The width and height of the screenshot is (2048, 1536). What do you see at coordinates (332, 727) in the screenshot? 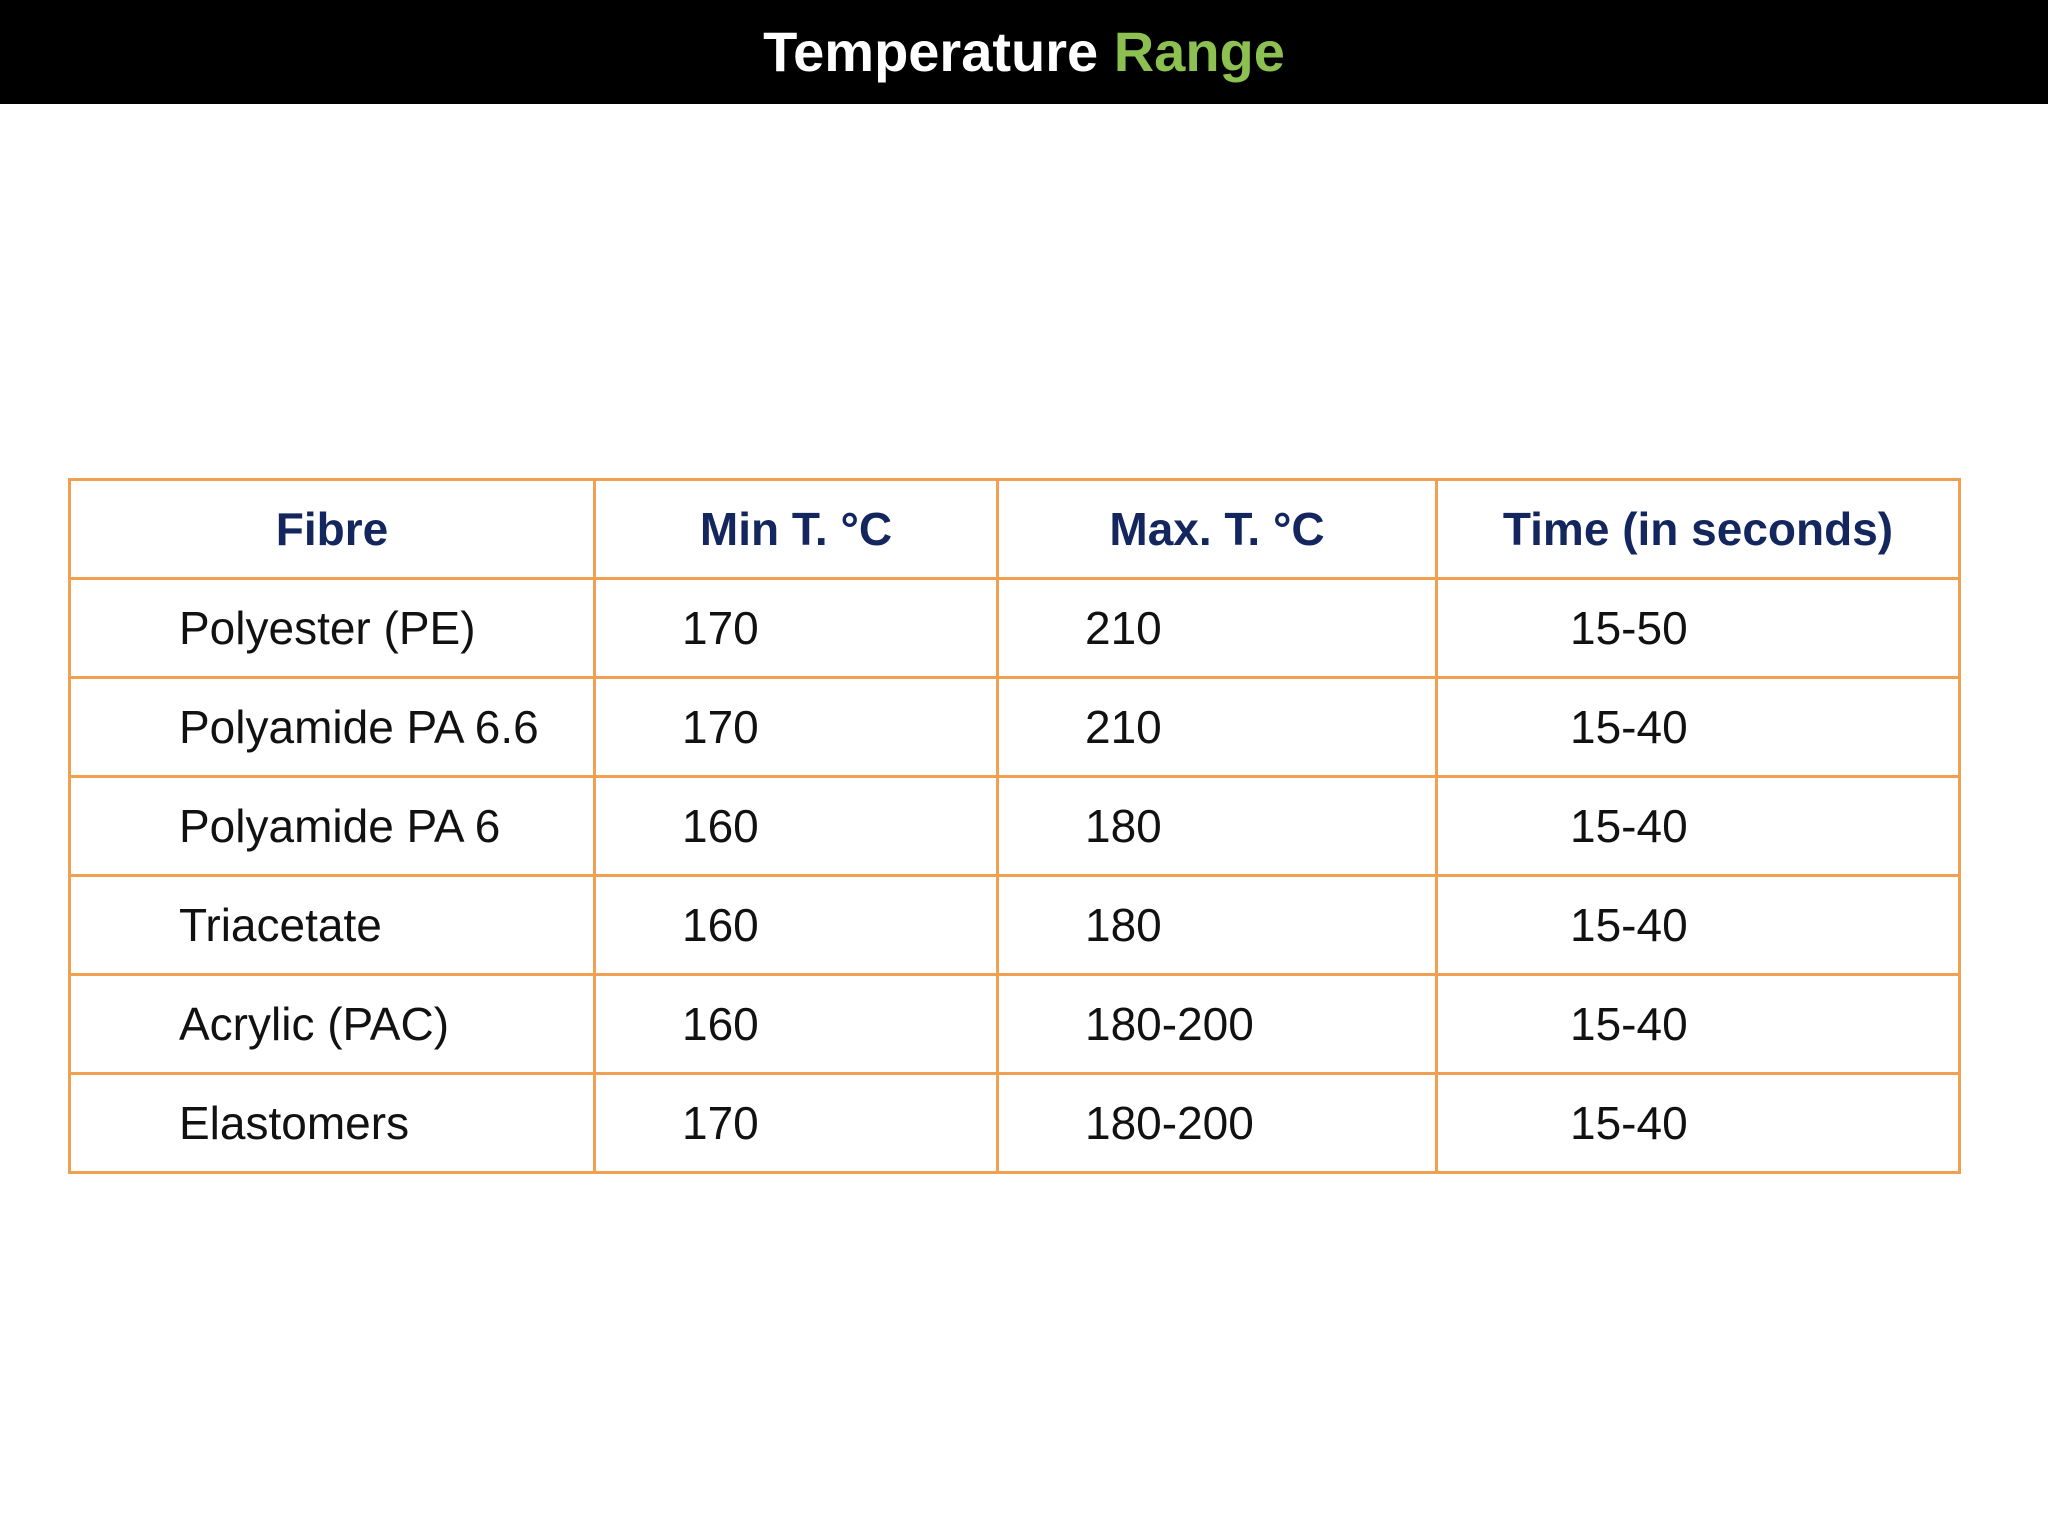
I see `fibre-cell: Polyamide PA 6.6` at bounding box center [332, 727].